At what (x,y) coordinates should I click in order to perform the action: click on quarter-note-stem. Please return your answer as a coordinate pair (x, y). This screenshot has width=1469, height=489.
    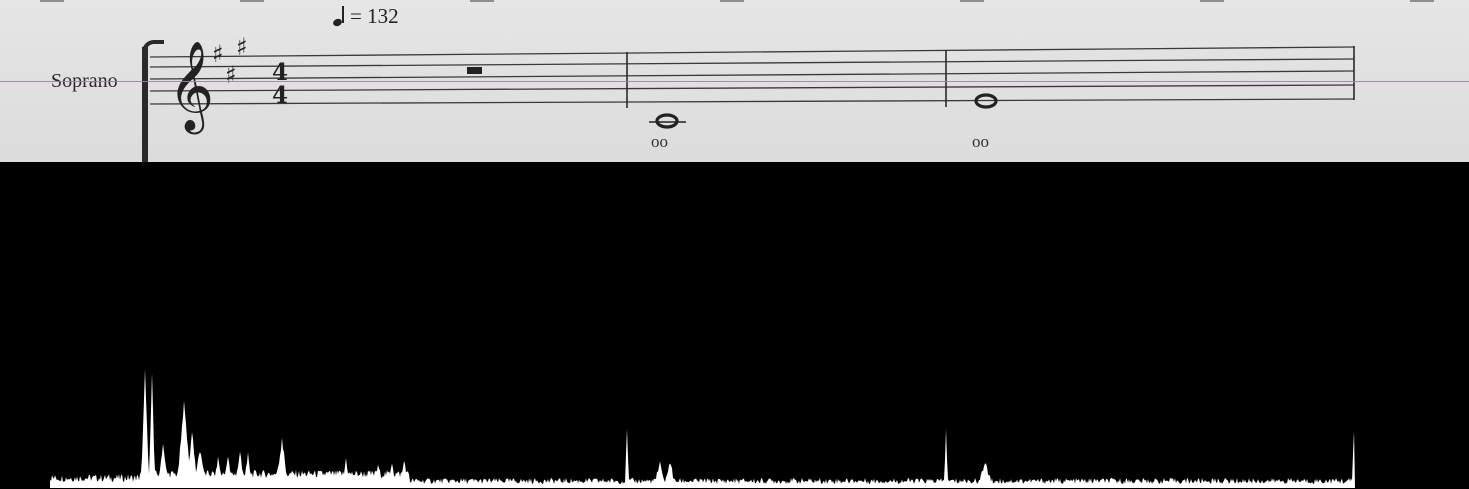
    Looking at the image, I should click on (343, 14).